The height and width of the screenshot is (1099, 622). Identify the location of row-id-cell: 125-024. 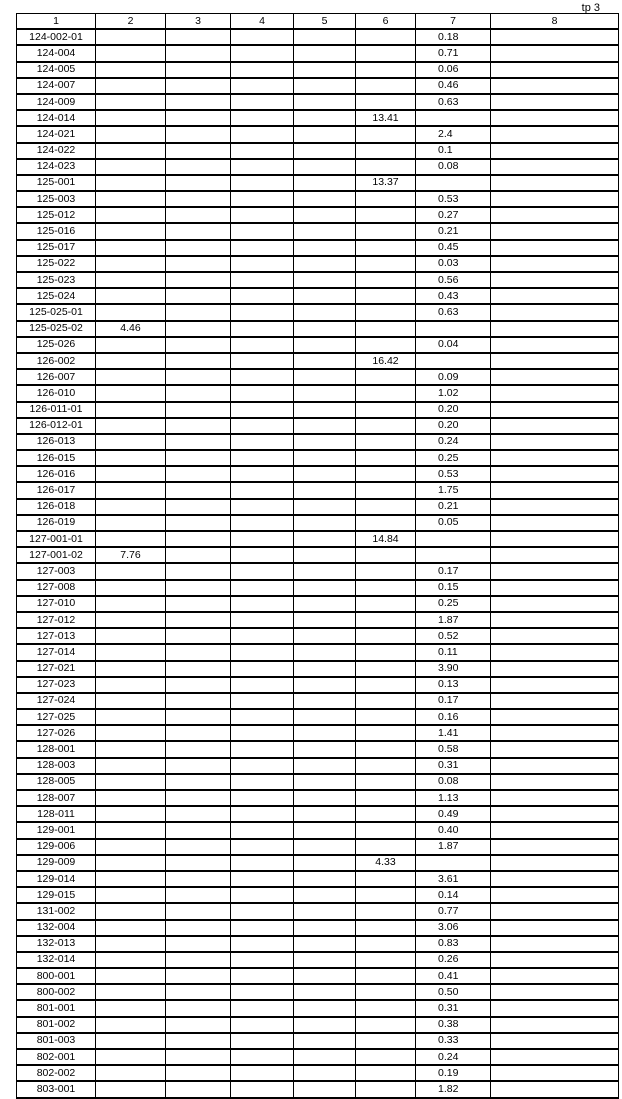
(56, 296).